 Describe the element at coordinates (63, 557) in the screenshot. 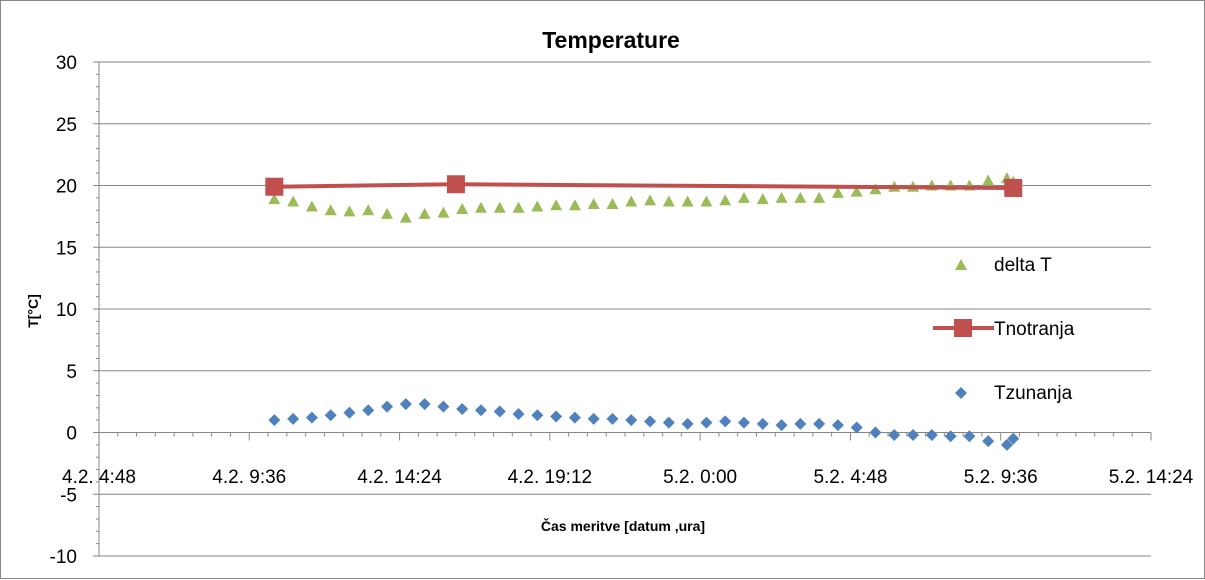

I see `y-tick-label: -10` at that location.